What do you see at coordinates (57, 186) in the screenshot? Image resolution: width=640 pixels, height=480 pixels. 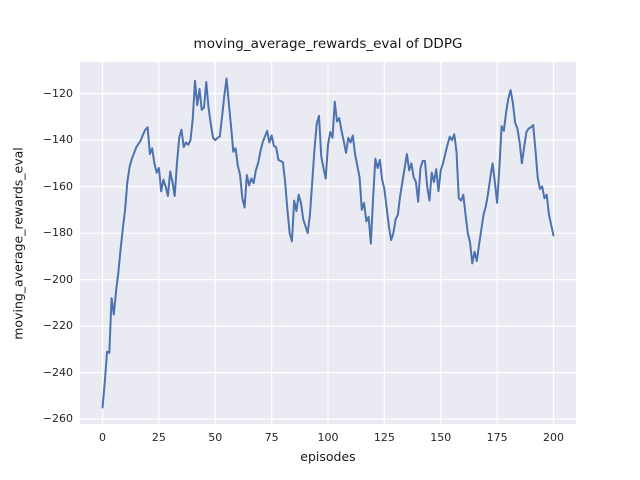 I see `y-tick-label: −160` at bounding box center [57, 186].